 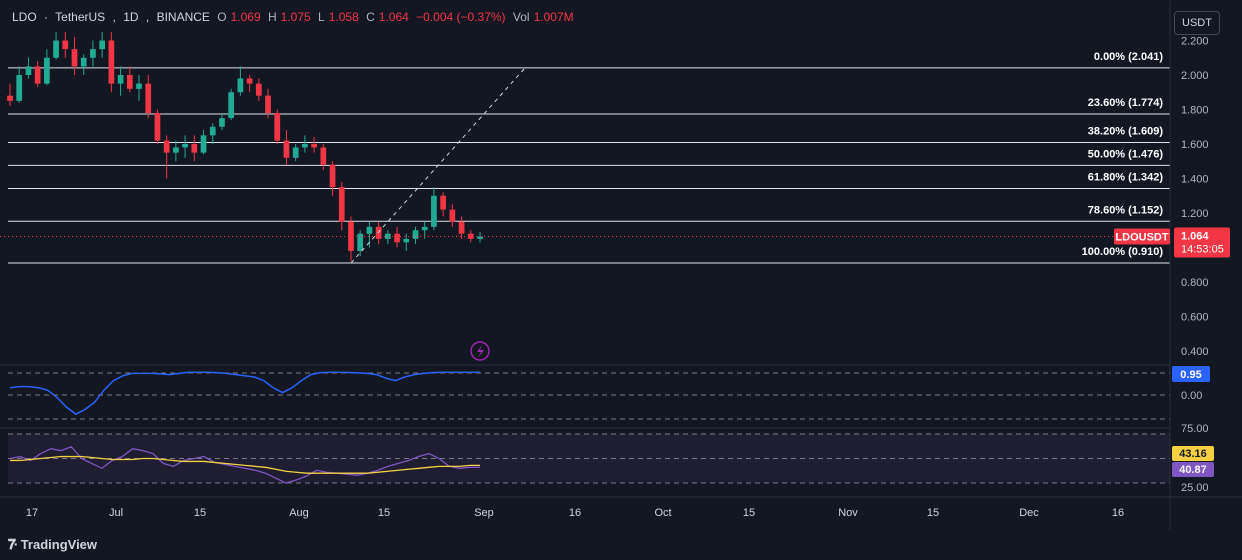 What do you see at coordinates (1195, 42) in the screenshot?
I see `price-tick-label: 2.200` at bounding box center [1195, 42].